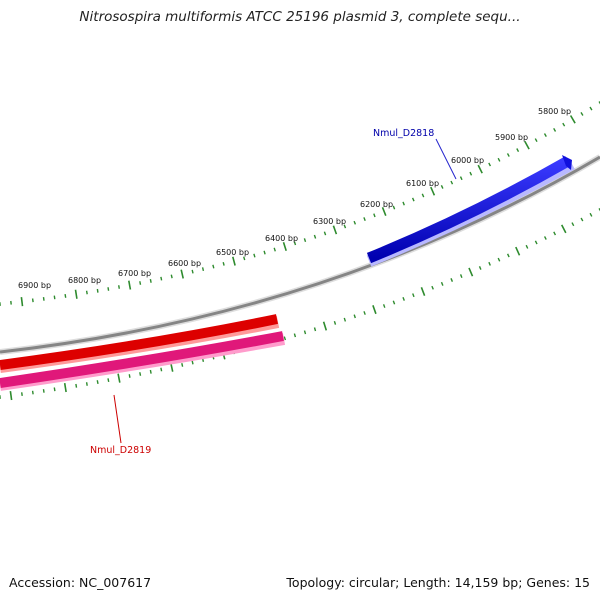 The height and width of the screenshot is (600, 600). I want to click on scale-label: 6300 bp, so click(329, 221).